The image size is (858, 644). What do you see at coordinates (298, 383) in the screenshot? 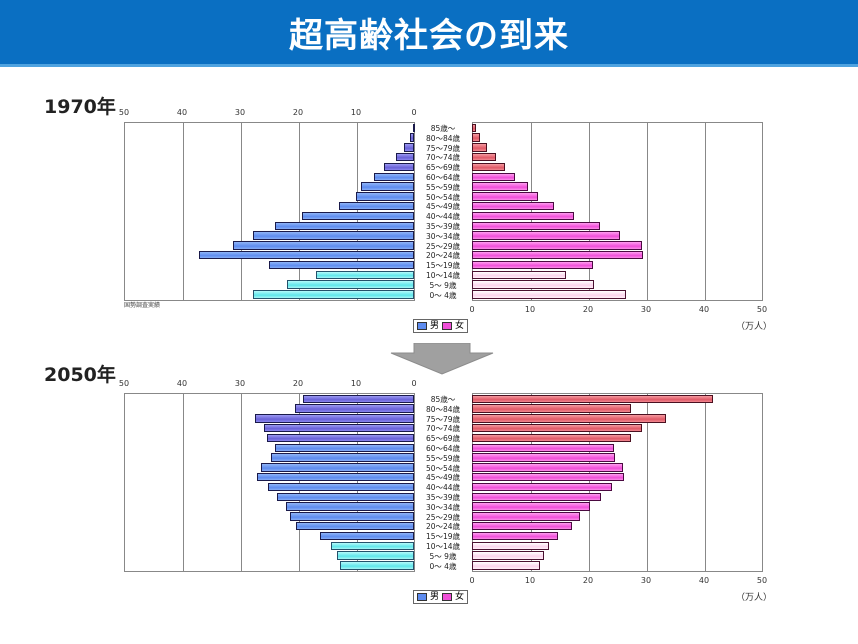
I see `axis-tick-male: 20` at bounding box center [298, 383].